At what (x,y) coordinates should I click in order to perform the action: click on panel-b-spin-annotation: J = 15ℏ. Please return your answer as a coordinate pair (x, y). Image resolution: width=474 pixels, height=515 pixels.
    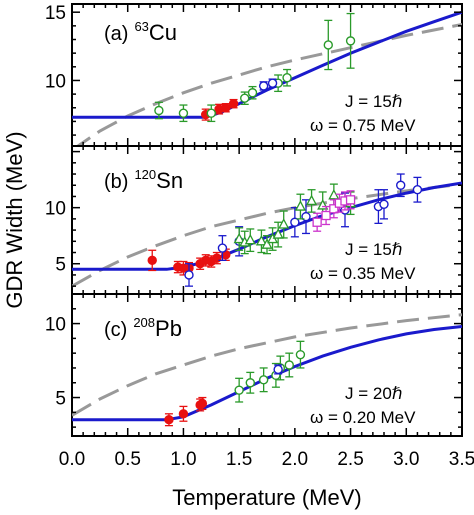
    Looking at the image, I should click on (374, 249).